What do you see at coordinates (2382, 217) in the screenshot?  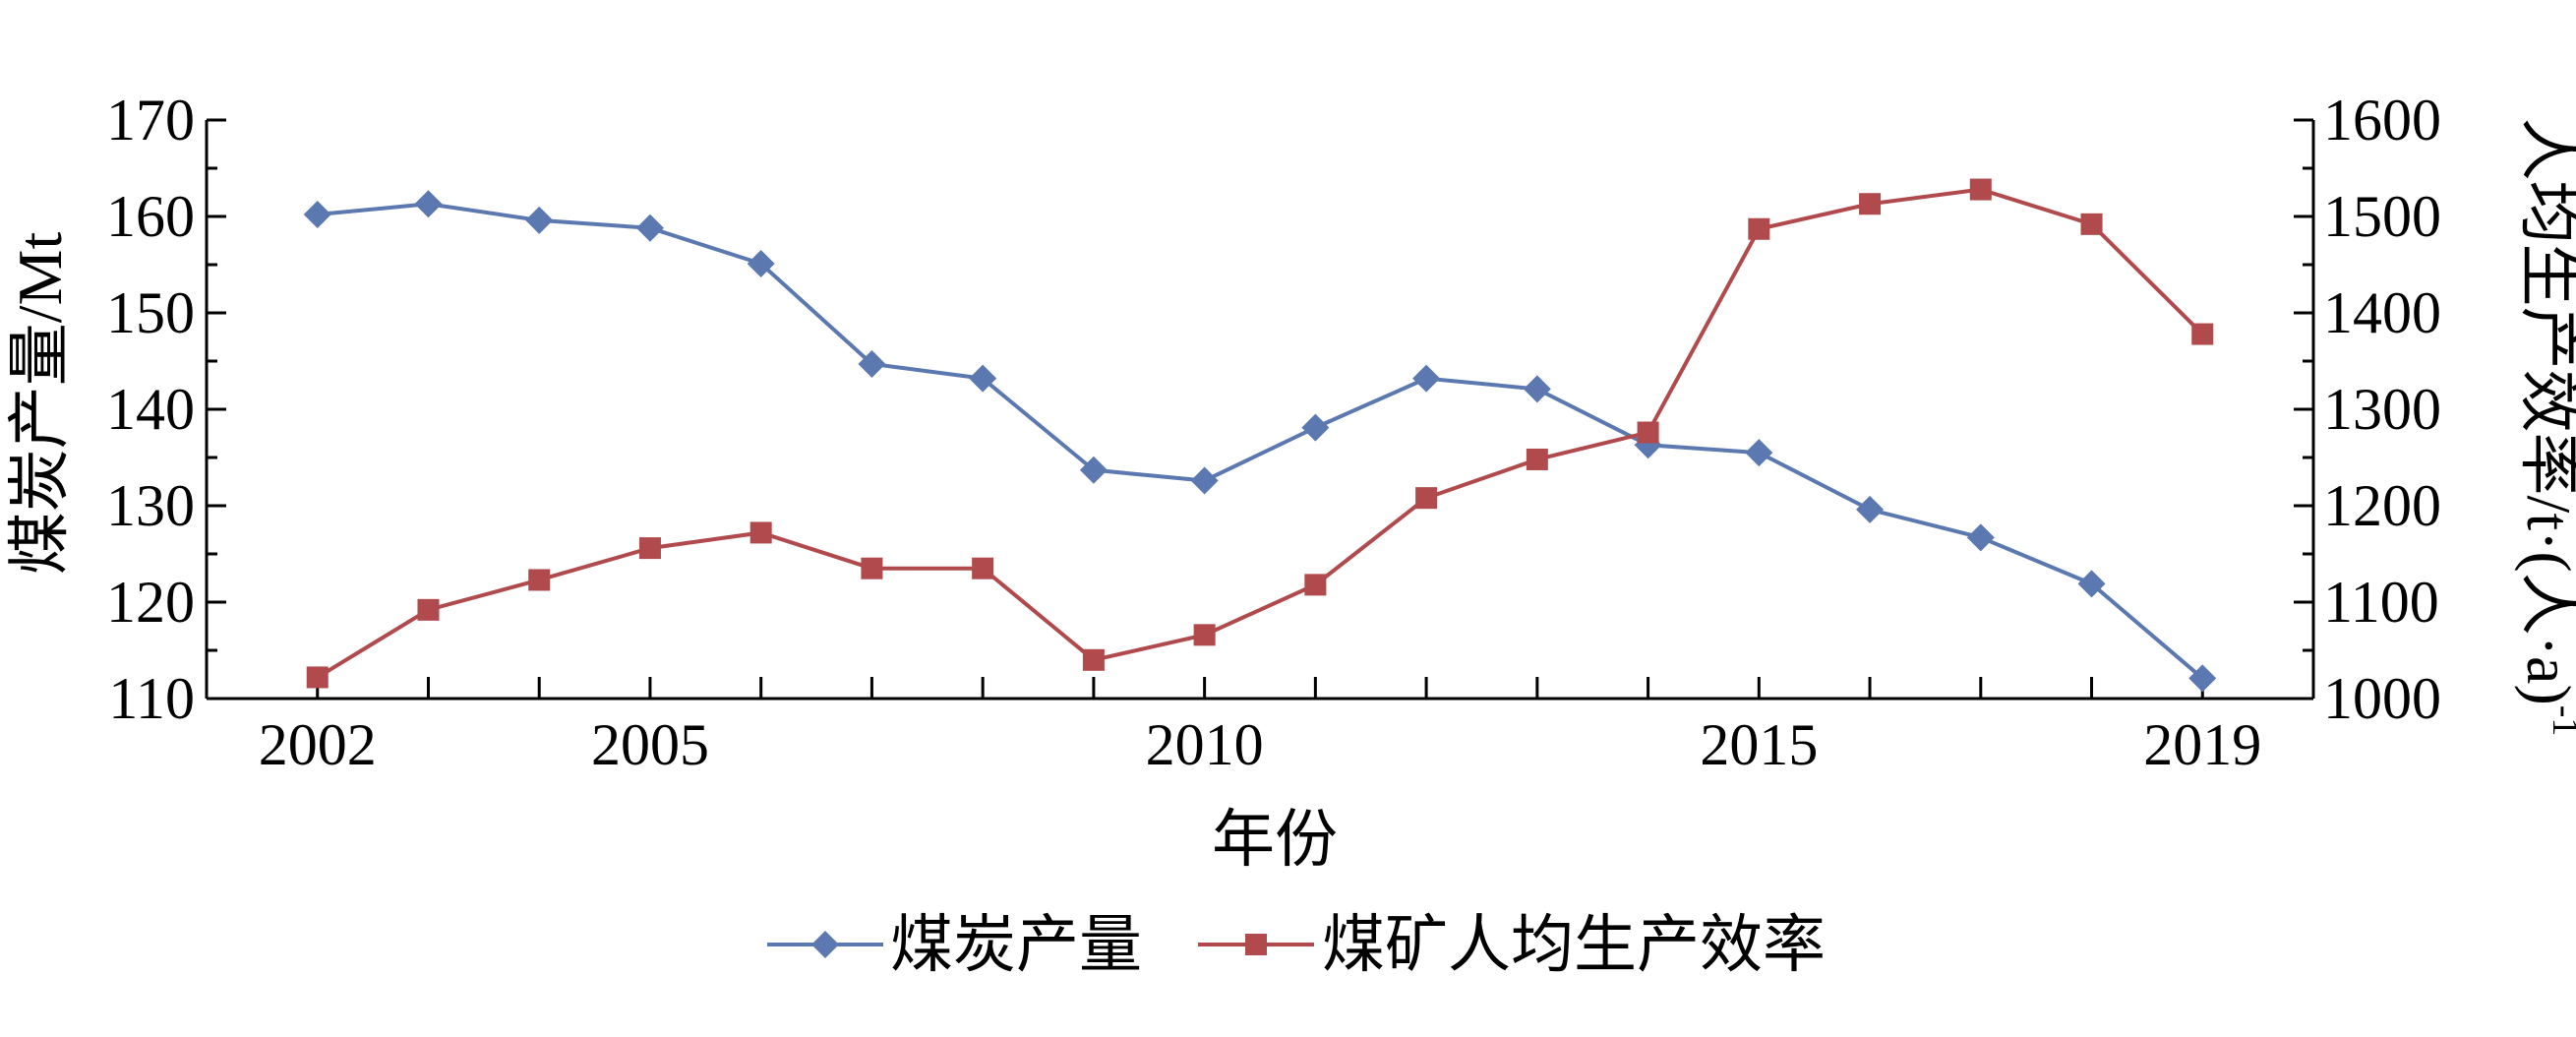 I see `right-y-tick-label: 1500` at bounding box center [2382, 217].